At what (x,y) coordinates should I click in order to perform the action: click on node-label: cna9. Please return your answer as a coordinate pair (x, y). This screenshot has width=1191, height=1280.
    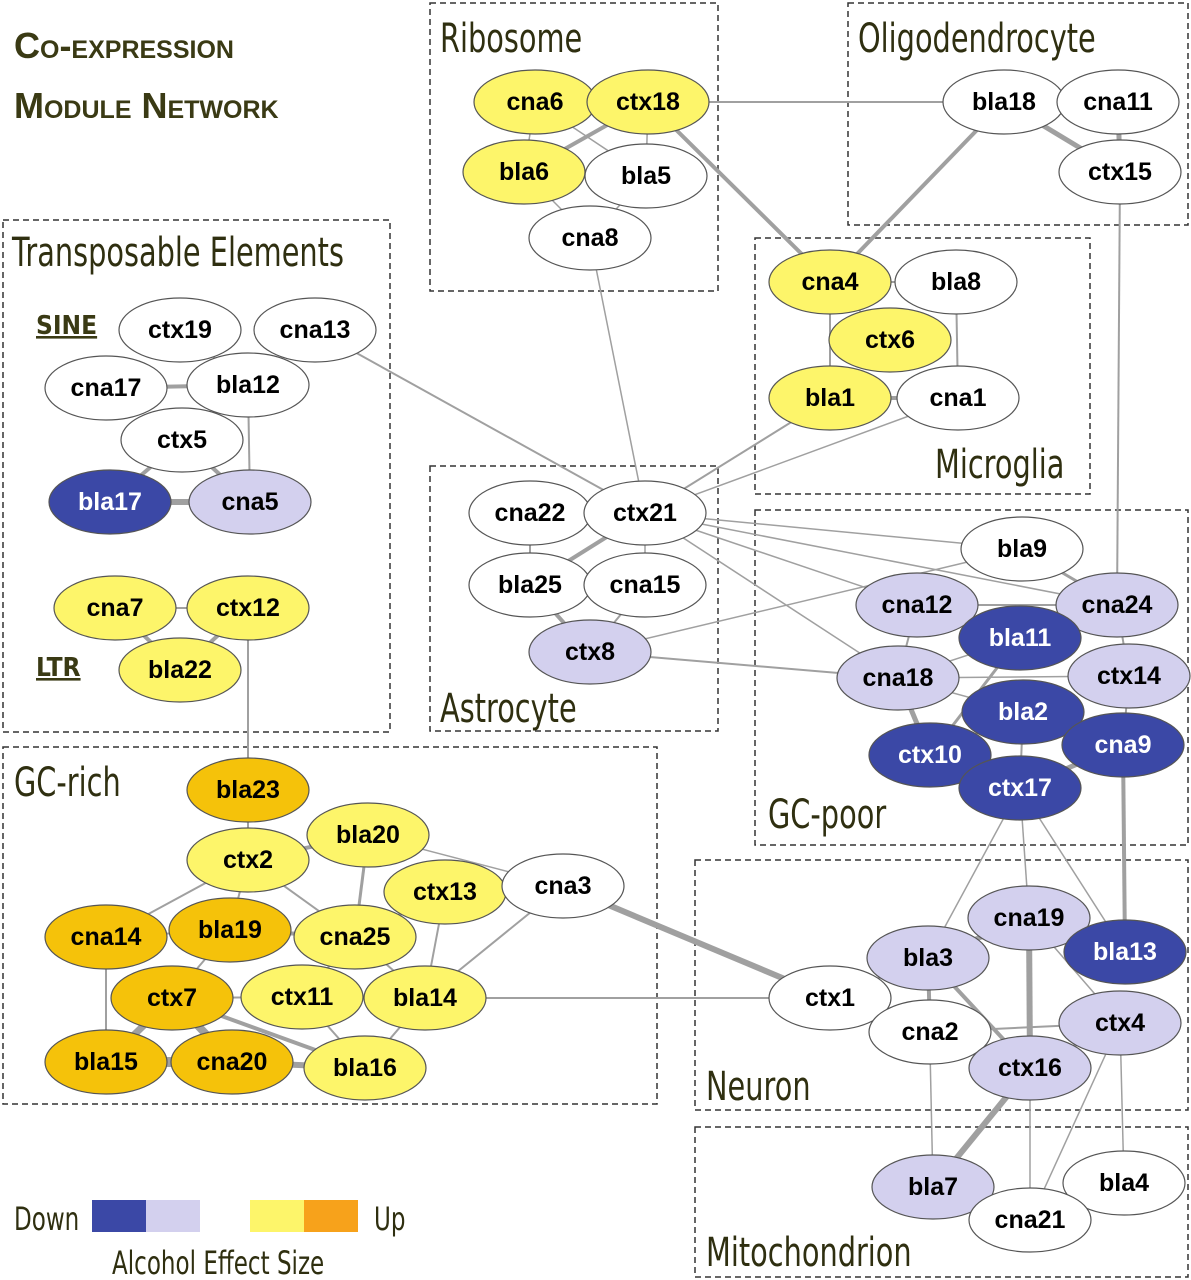
    Looking at the image, I should click on (1123, 745).